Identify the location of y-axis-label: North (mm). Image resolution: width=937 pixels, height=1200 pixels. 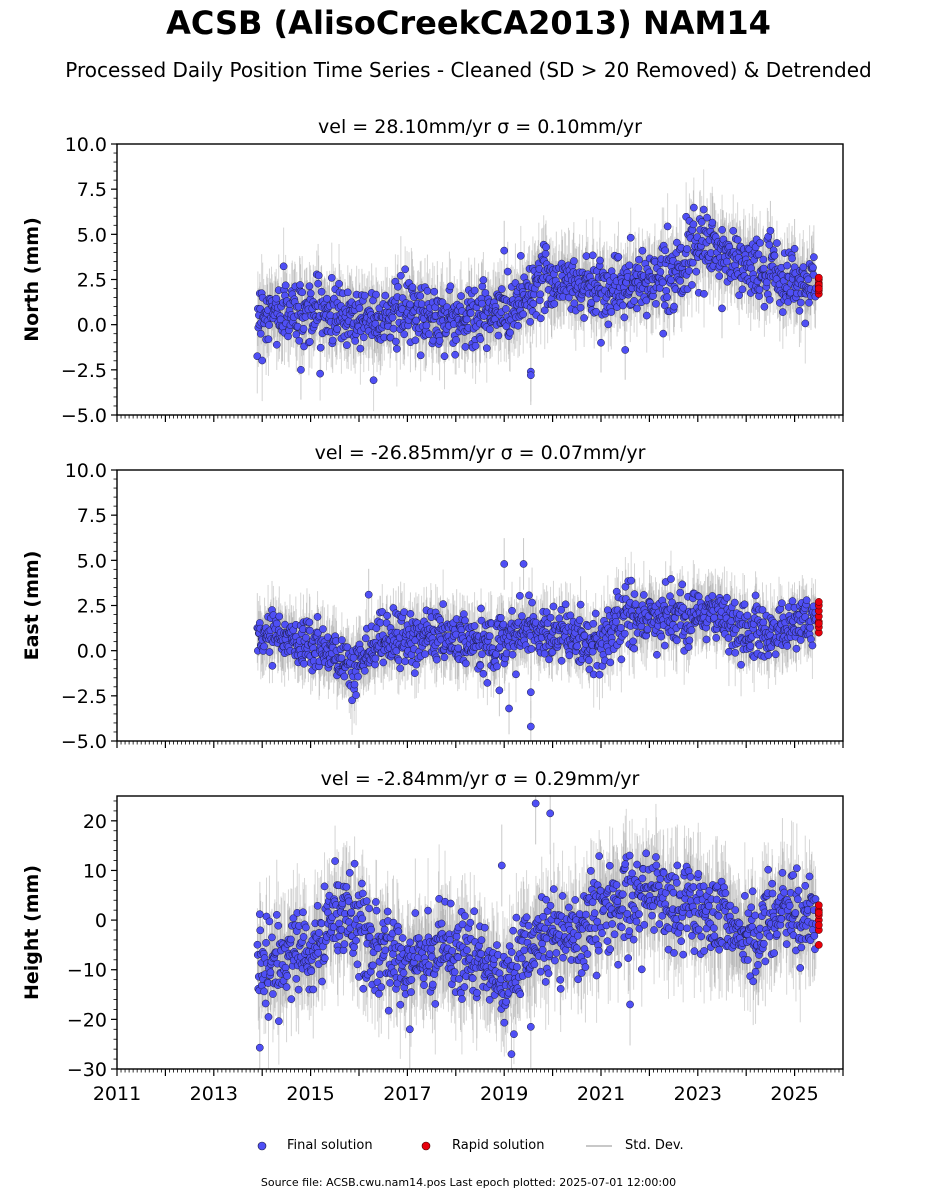
(32, 279).